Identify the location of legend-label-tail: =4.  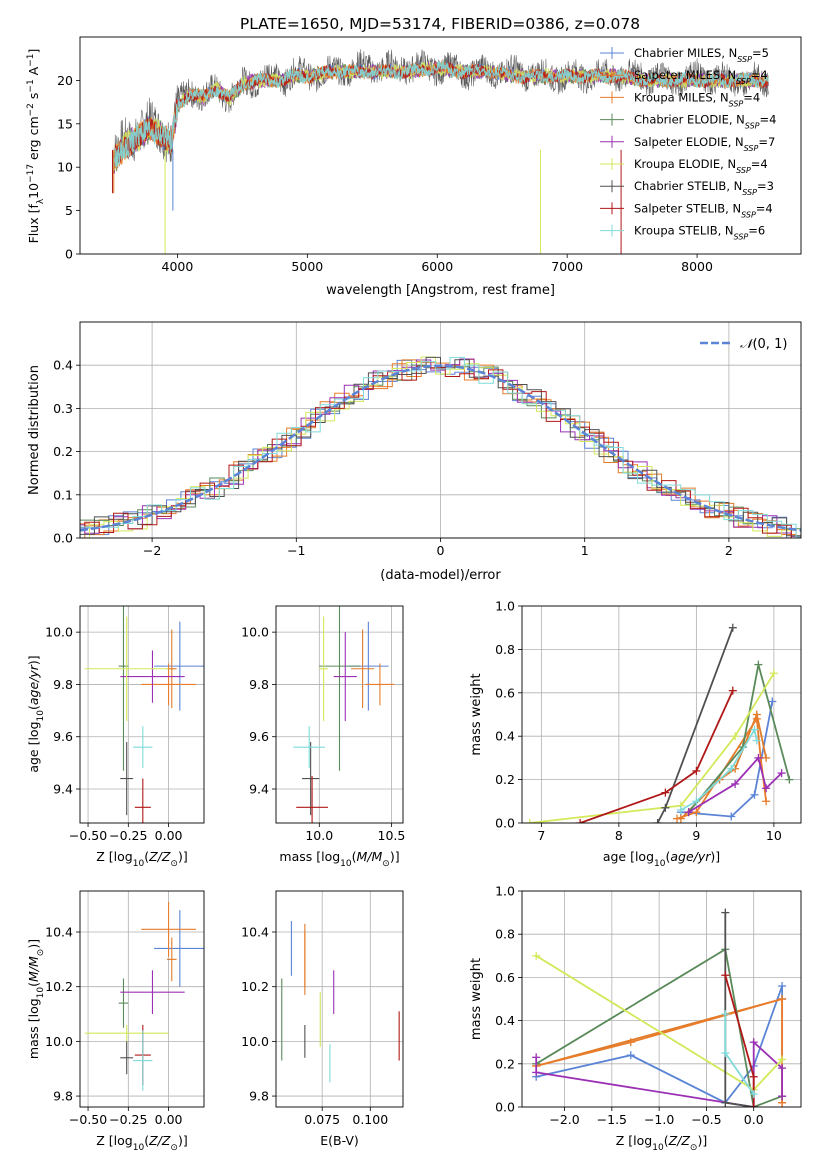
(768, 120).